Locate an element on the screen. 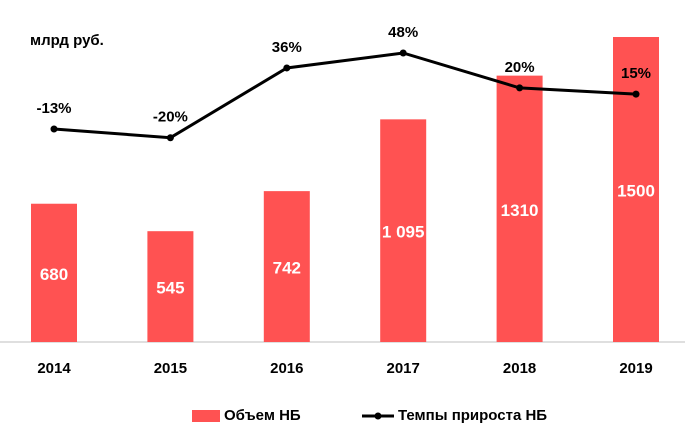 The width and height of the screenshot is (685, 433). bar-2014 is located at coordinates (54, 272).